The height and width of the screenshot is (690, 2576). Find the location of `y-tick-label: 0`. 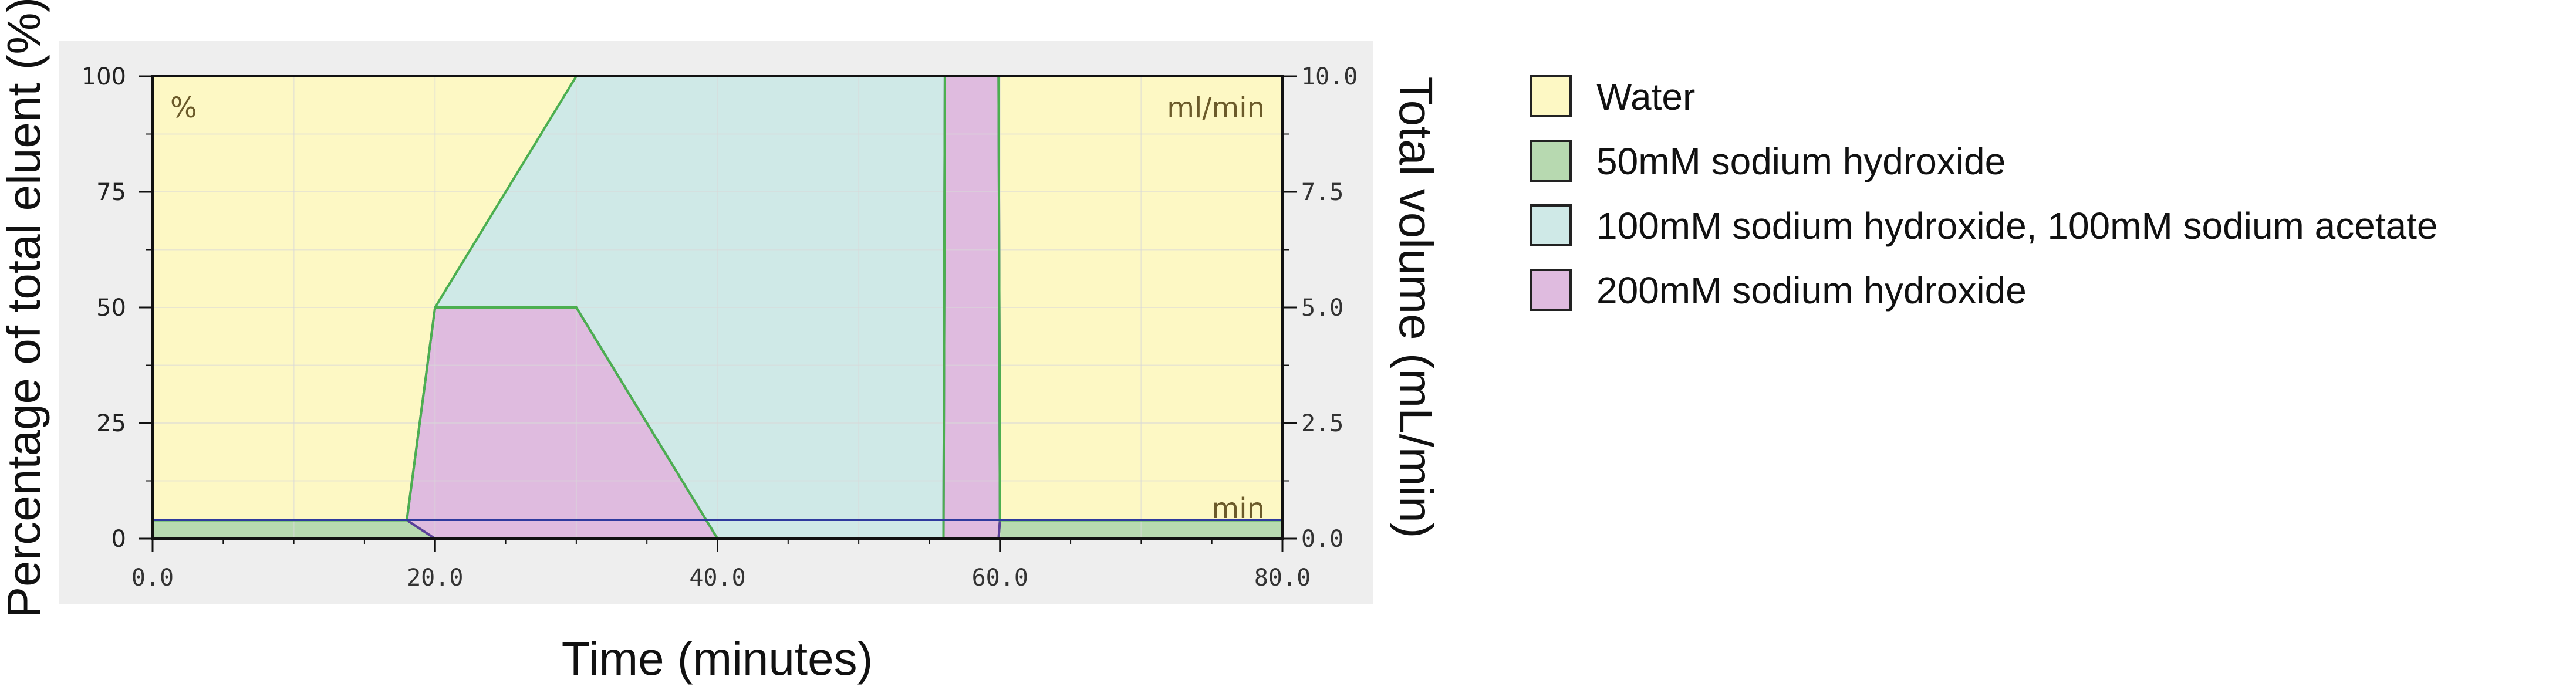

y-tick-label: 0 is located at coordinates (119, 539).